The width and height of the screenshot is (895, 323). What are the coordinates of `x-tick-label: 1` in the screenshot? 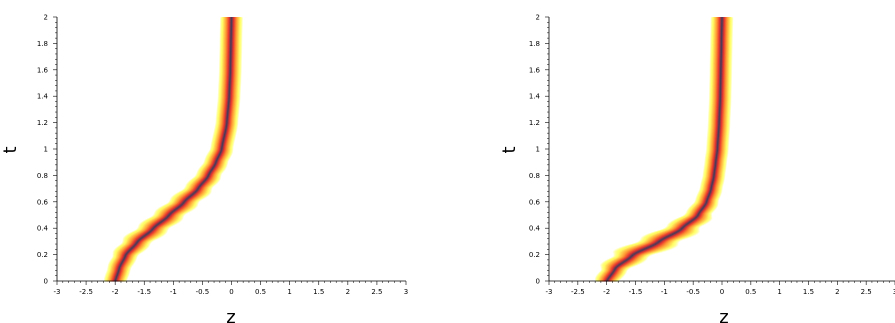 It's located at (289, 292).